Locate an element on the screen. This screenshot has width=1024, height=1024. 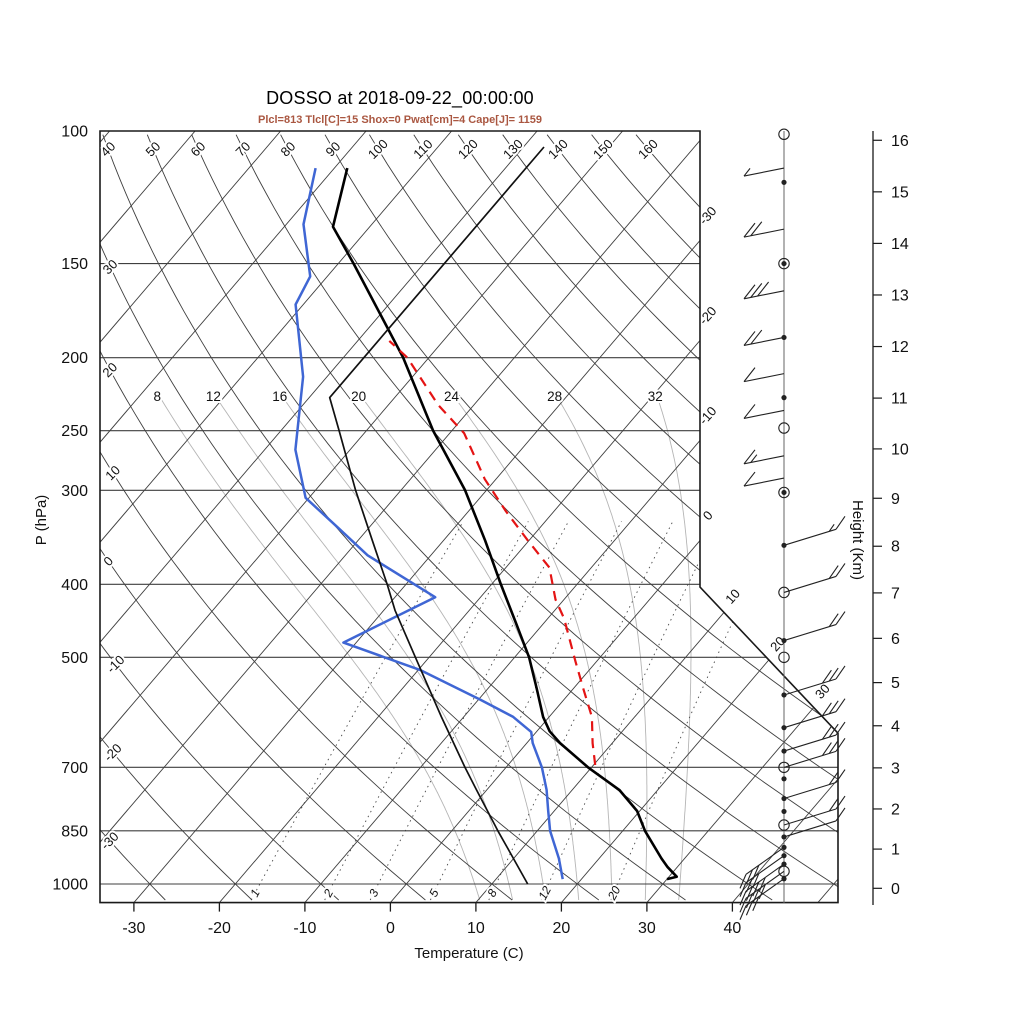
pressure-tick-label: 700 is located at coordinates (74, 768).